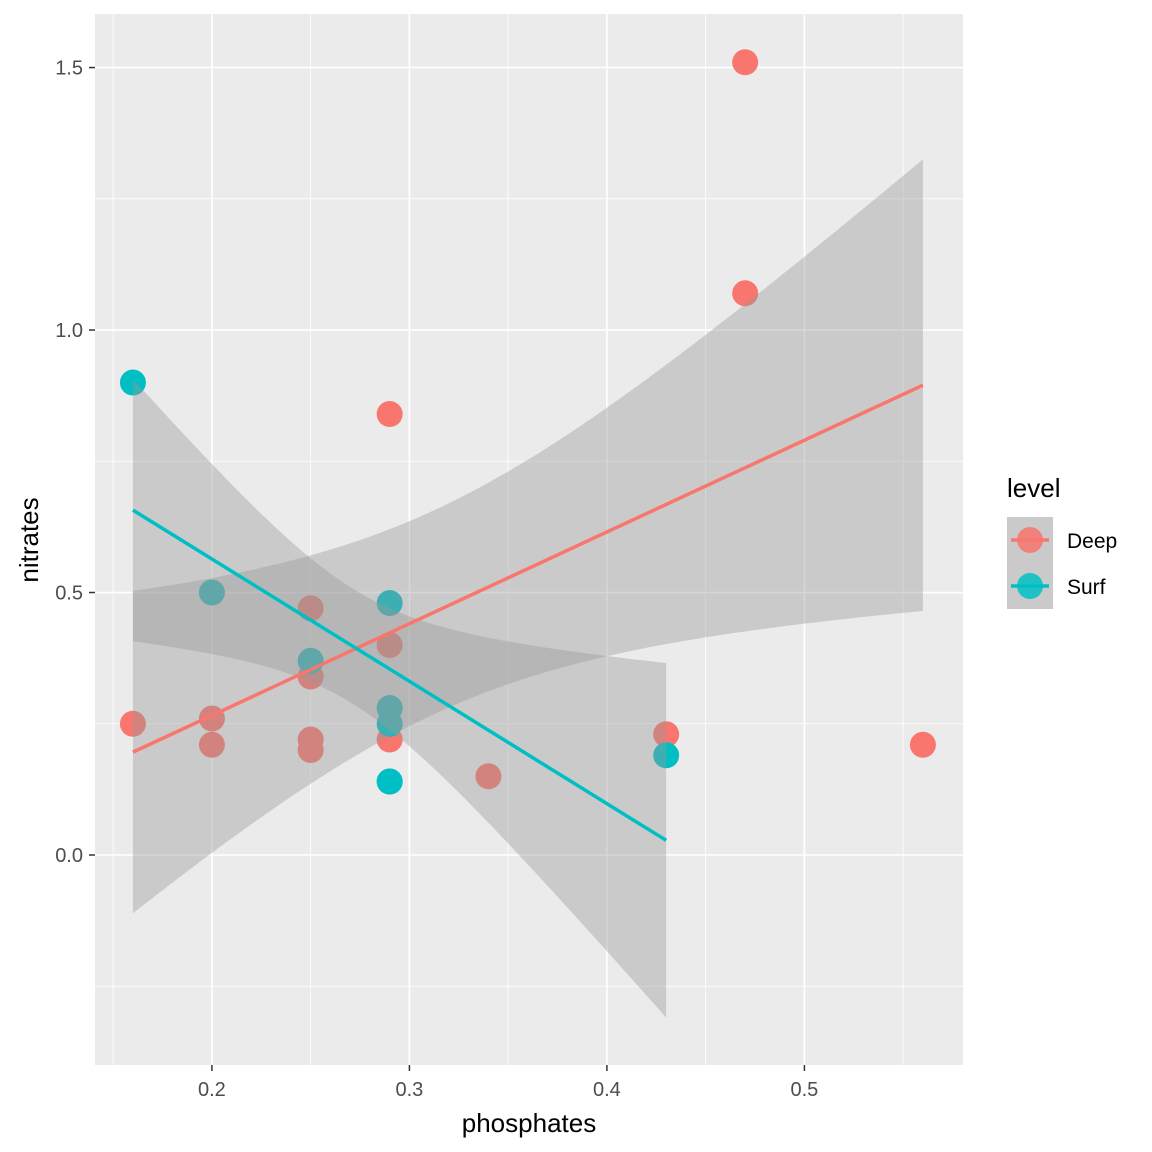 The image size is (1152, 1152). What do you see at coordinates (29, 539) in the screenshot?
I see `y-axis-label: nitrates` at bounding box center [29, 539].